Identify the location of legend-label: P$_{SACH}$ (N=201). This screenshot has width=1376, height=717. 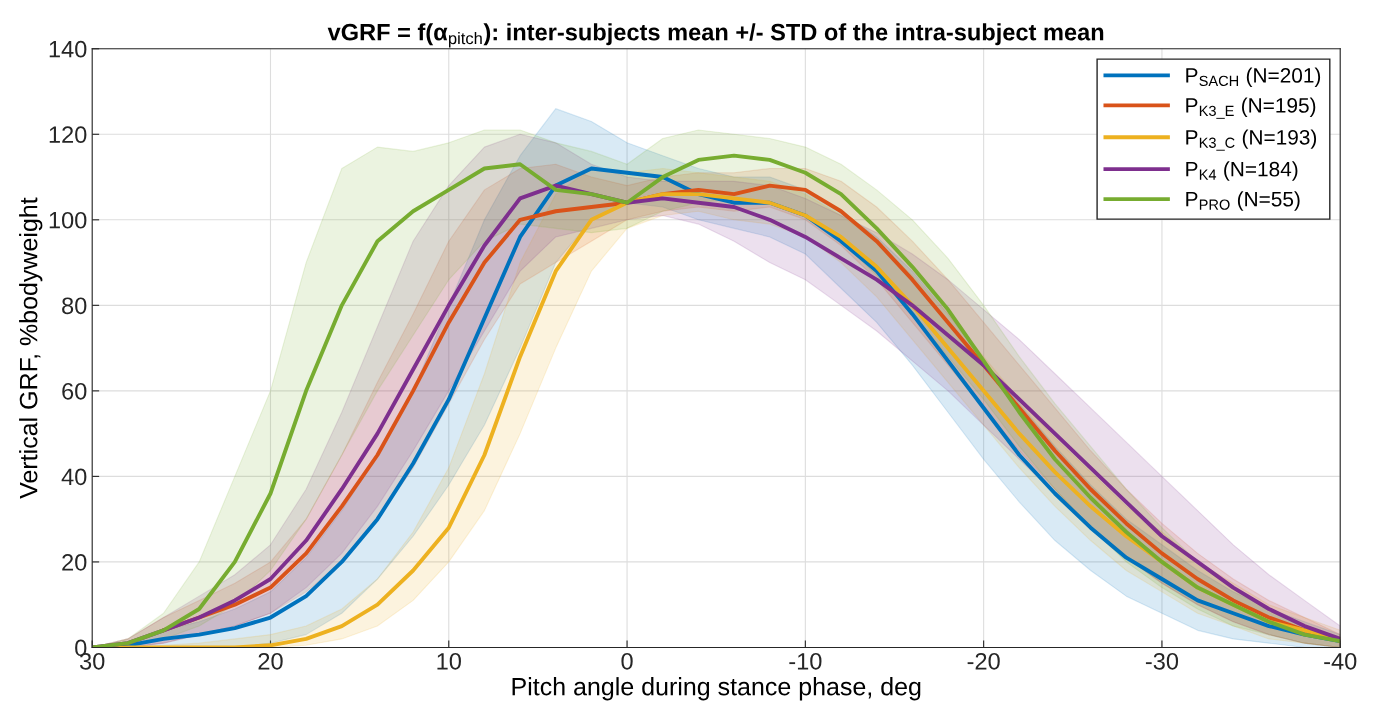
(1253, 77).